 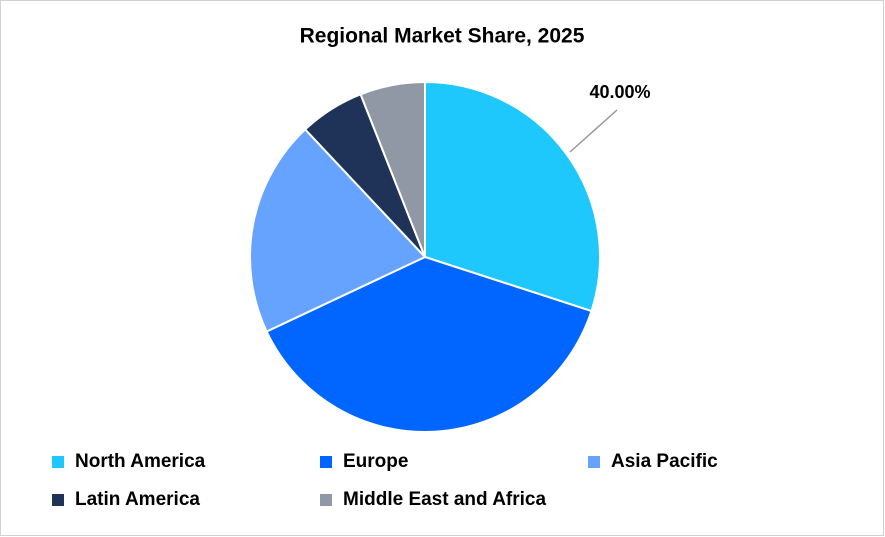 What do you see at coordinates (444, 499) in the screenshot?
I see `legend-label: Middle East and Africa` at bounding box center [444, 499].